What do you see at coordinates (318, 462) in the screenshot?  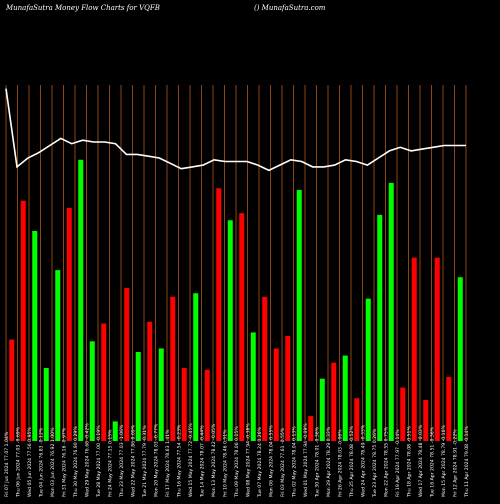 I see `x-tick-label: Tue 30 Apr 2024 78.01 -0.36%` at bounding box center [318, 462].